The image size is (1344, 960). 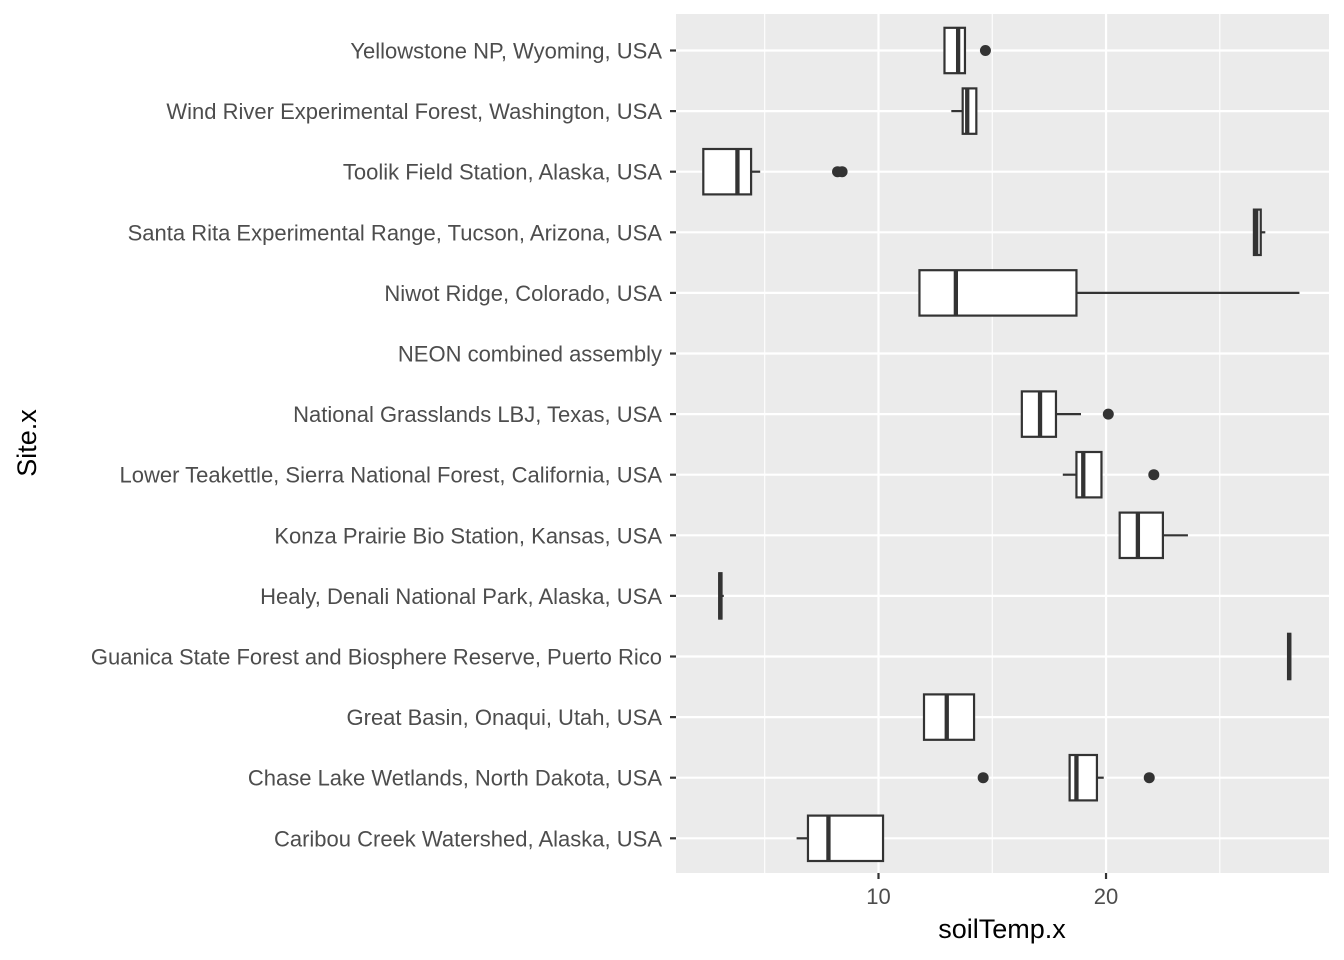 I want to click on y-tick-label: Yellowstone NP, Wyoming, USA, so click(x=506, y=51).